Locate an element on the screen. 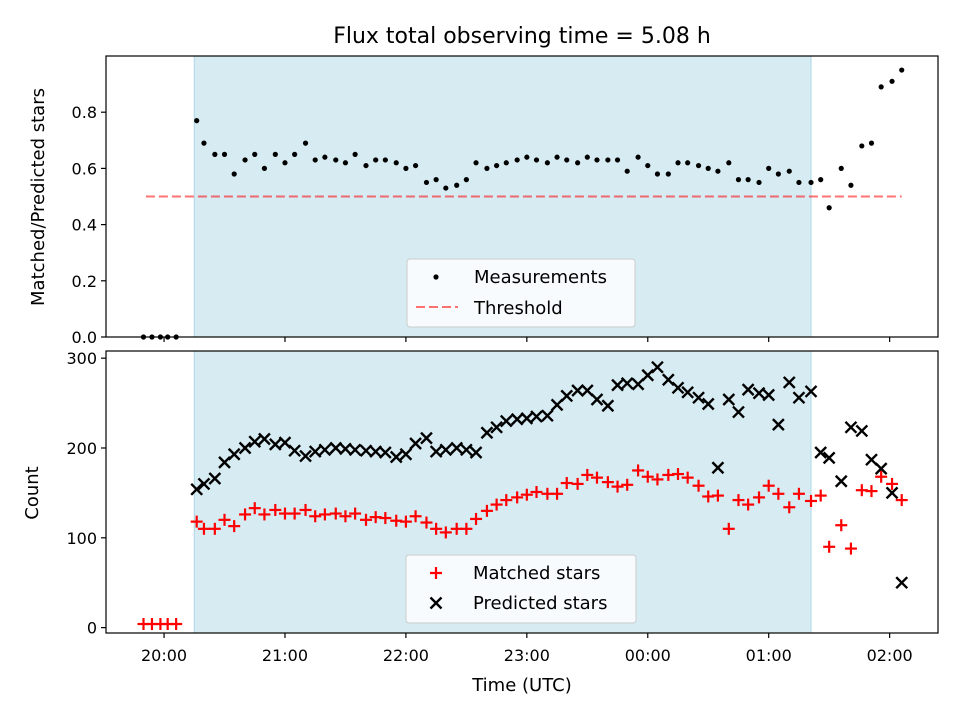  ratio-y-tick-label: 0.0 is located at coordinates (84, 337).